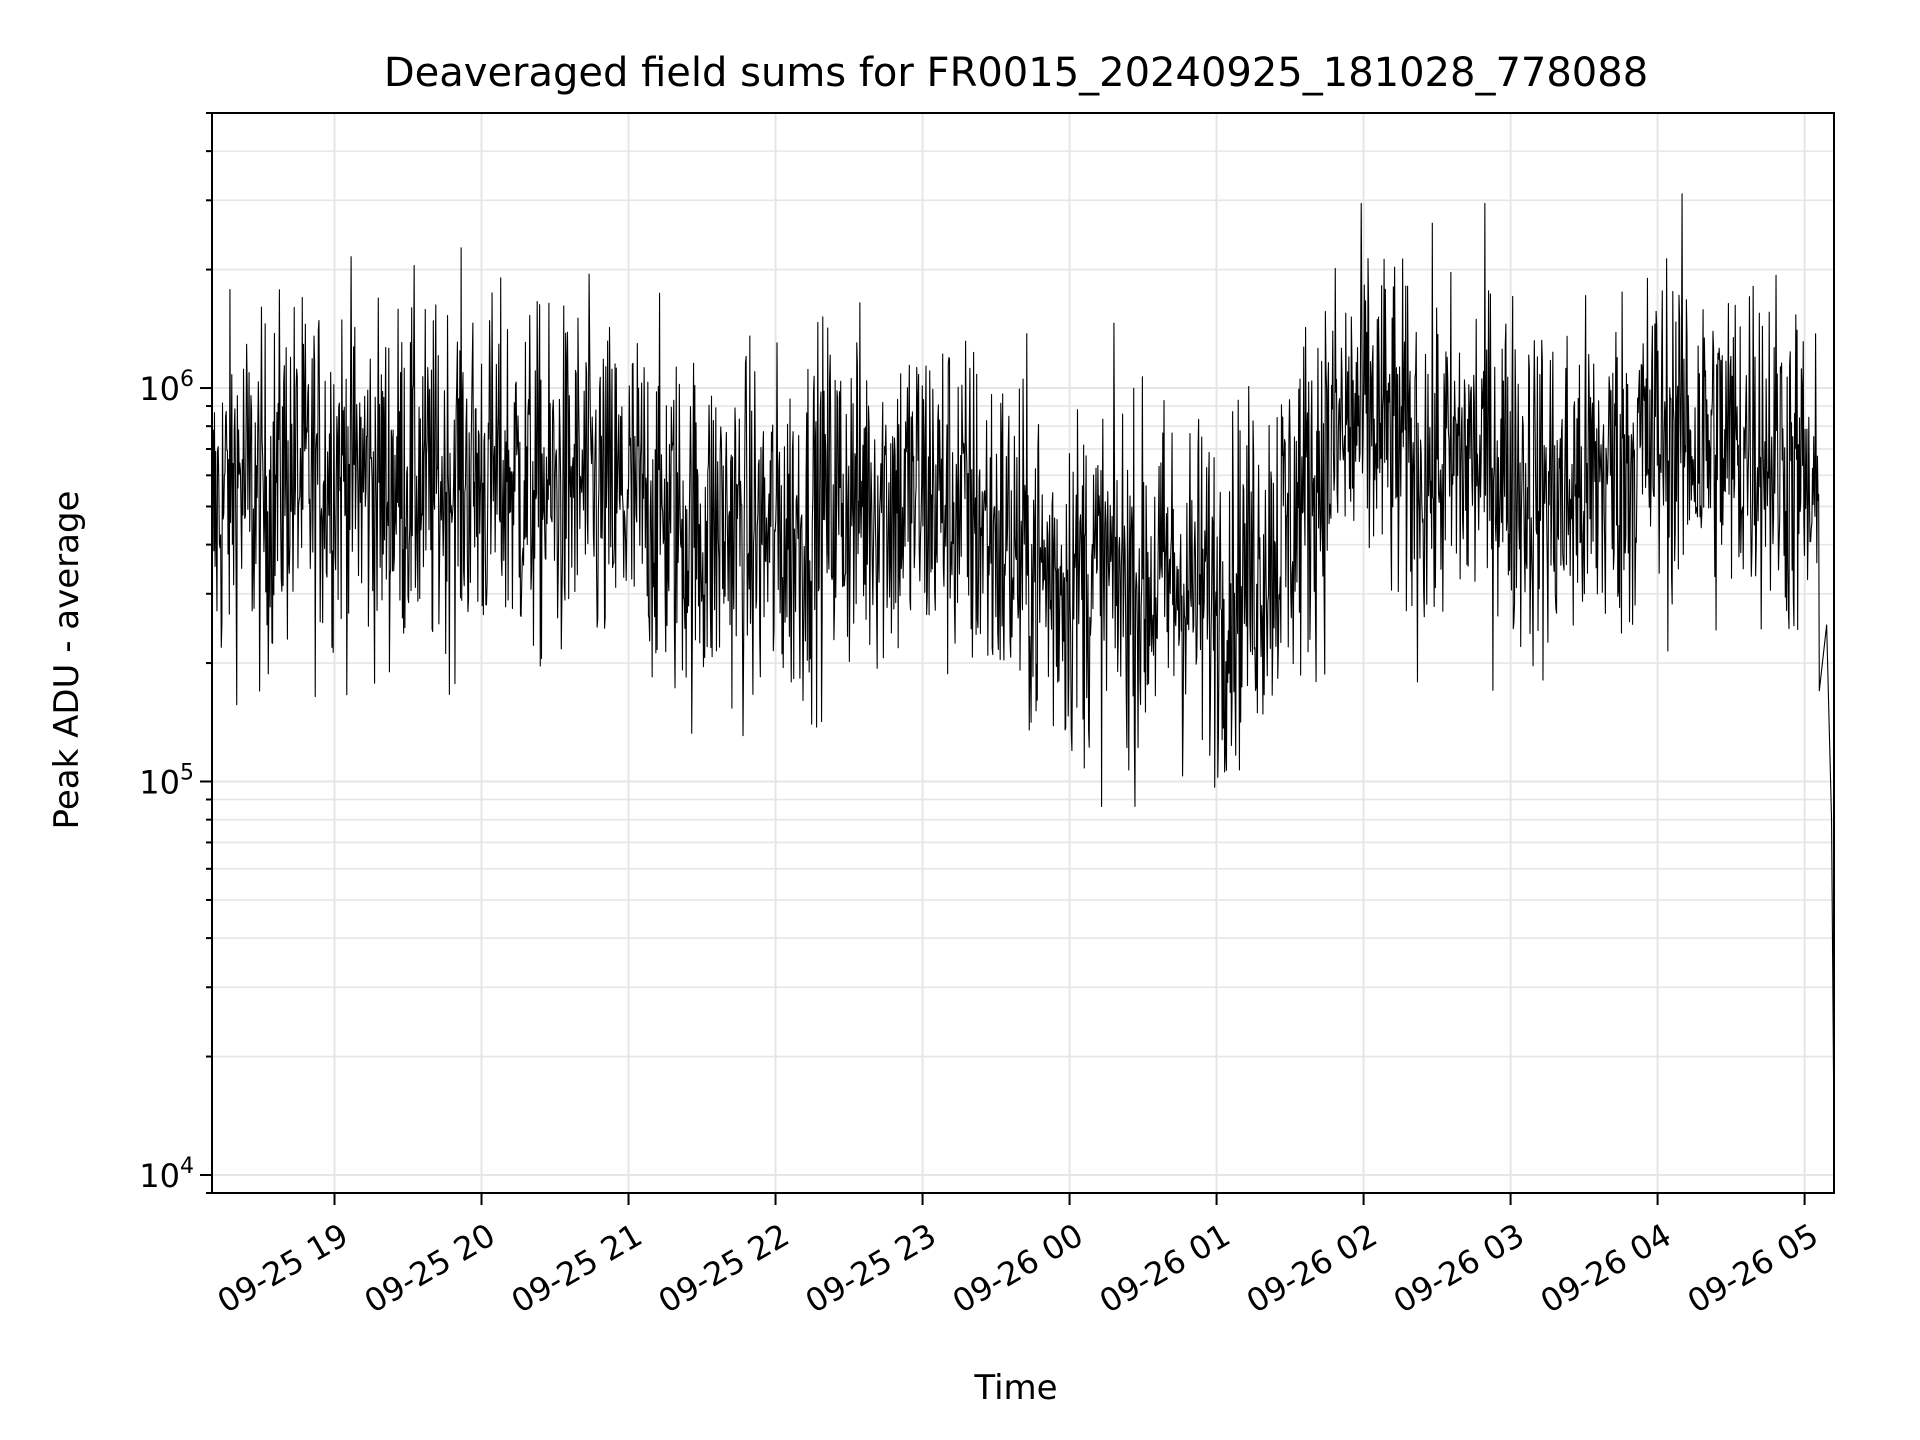 The width and height of the screenshot is (1920, 1440). What do you see at coordinates (1015, 1388) in the screenshot?
I see `x-axis-label: Time` at bounding box center [1015, 1388].